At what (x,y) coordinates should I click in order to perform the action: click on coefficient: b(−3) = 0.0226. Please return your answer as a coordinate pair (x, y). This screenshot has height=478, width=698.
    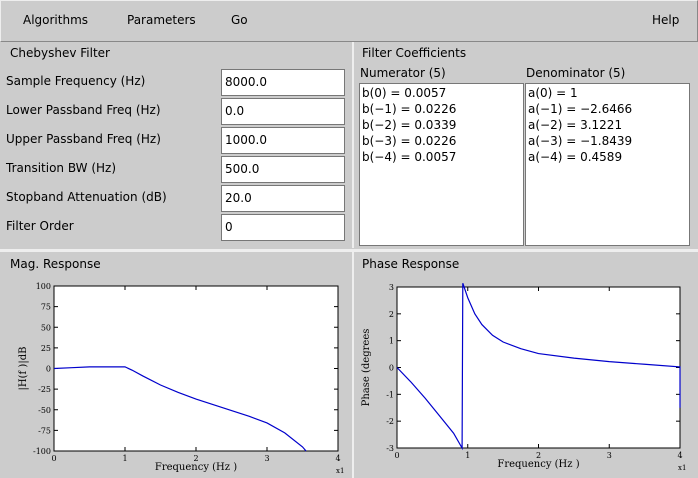
    Looking at the image, I should click on (409, 141).